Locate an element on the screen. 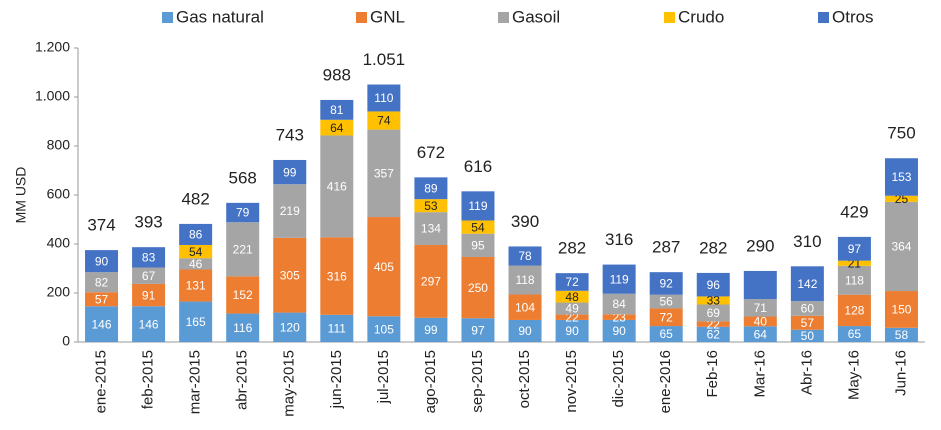 The image size is (941, 430). total-label: 282 is located at coordinates (713, 247).